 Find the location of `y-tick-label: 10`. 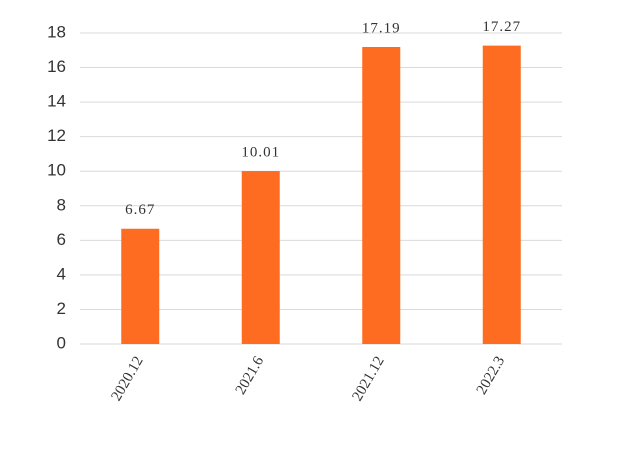

y-tick-label: 10 is located at coordinates (56, 170).